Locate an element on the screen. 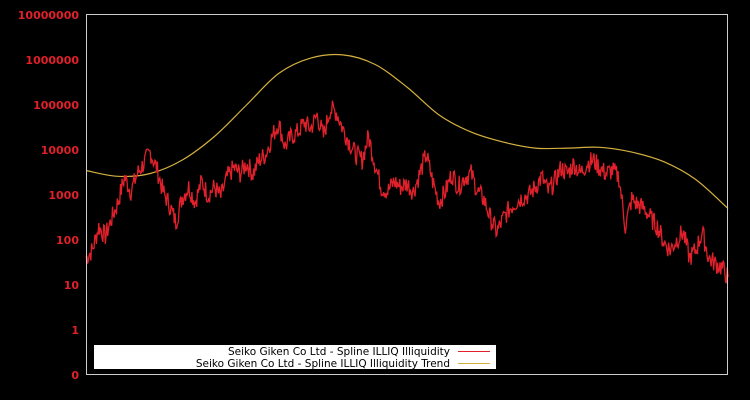  y-tick-label: 1 is located at coordinates (75, 330).